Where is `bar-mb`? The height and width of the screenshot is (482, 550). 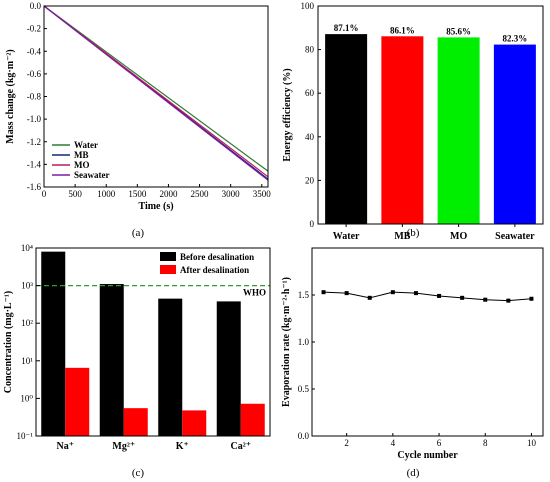
bar-mb is located at coordinates (402, 130).